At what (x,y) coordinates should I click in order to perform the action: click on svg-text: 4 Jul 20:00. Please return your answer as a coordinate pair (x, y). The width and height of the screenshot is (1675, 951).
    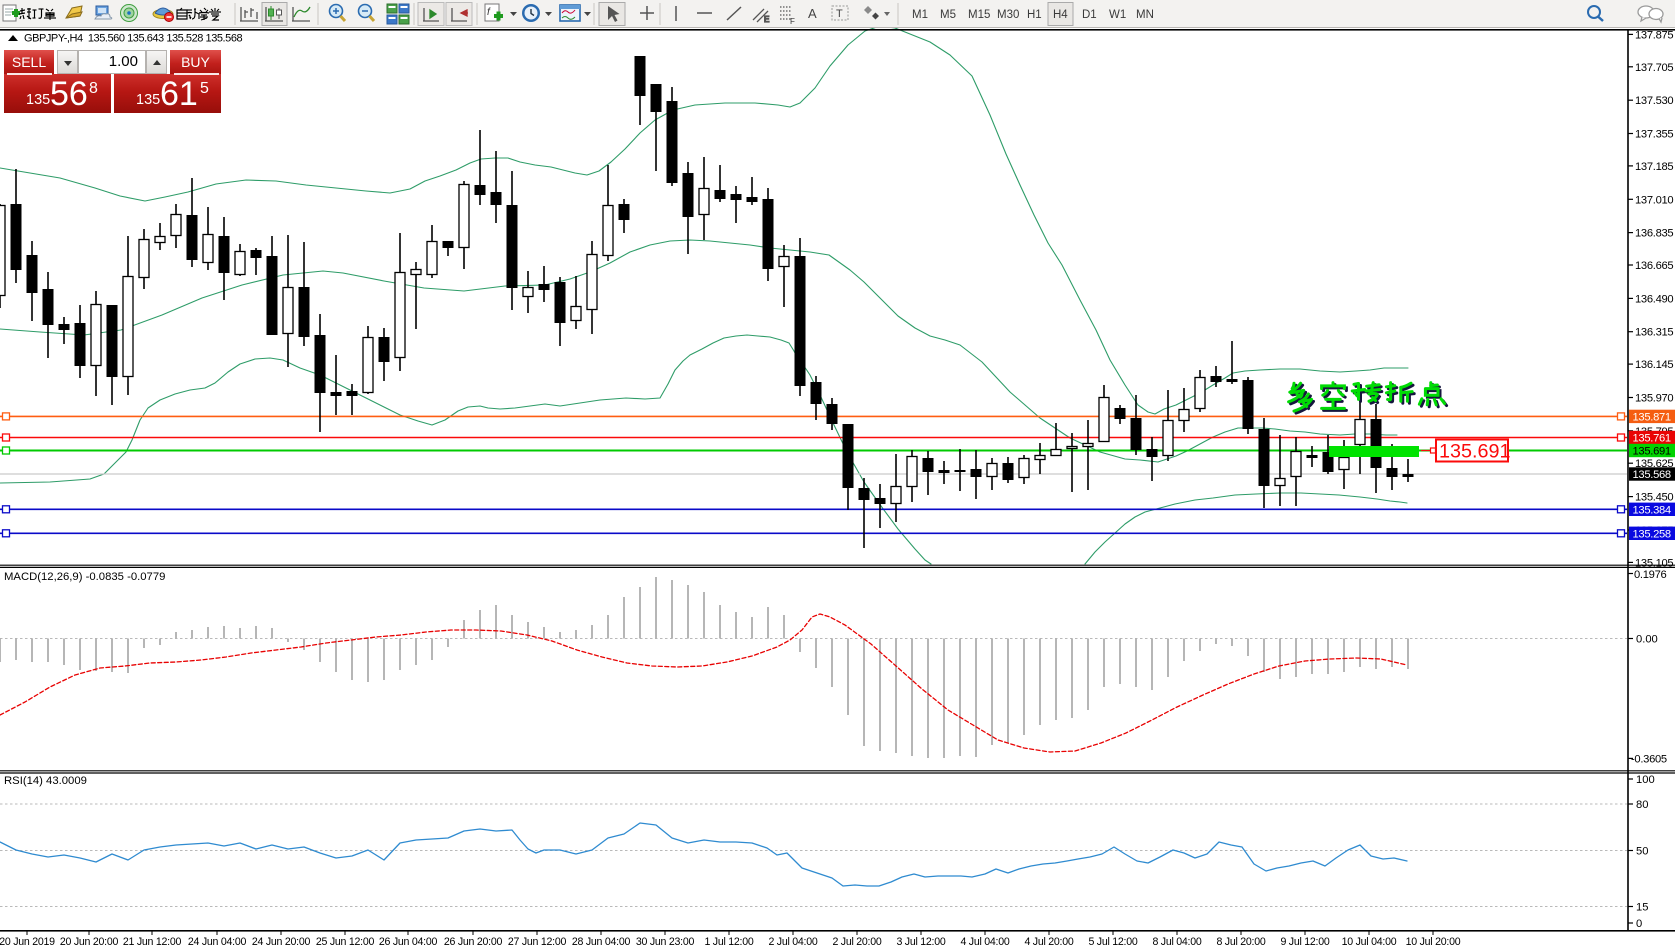
    Looking at the image, I should click on (1048, 942).